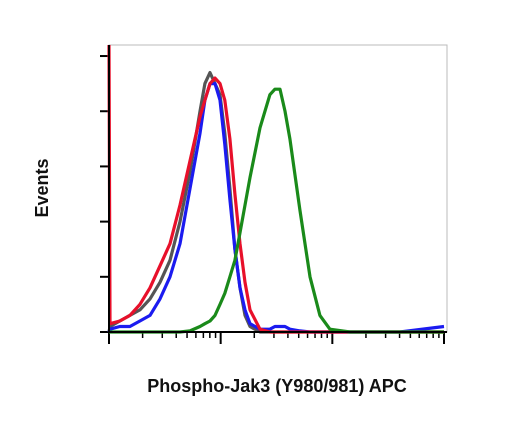 This screenshot has height=433, width=516. I want to click on x-axis-title: Phospho-Jak3 (Y980/981) APC, so click(276, 386).